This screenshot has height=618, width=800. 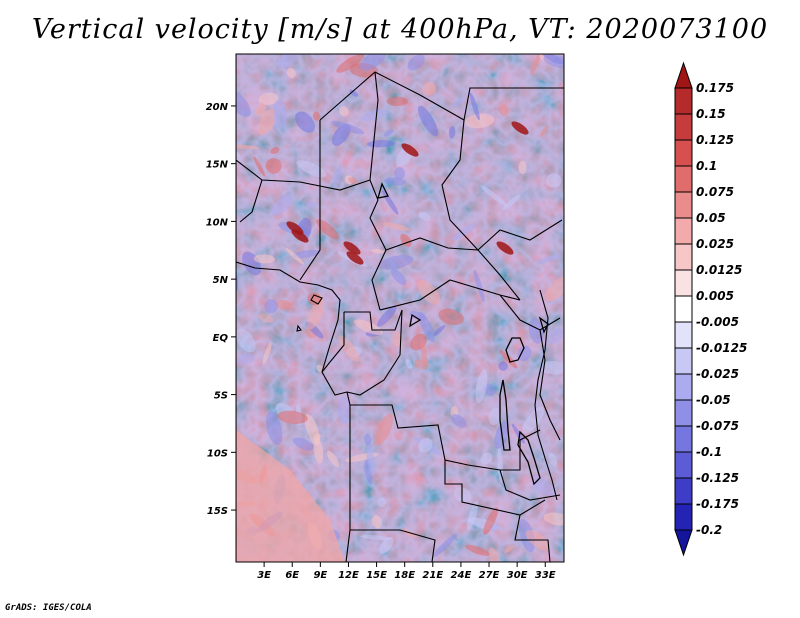 I want to click on lat-tick-label: 10N, so click(x=217, y=222).